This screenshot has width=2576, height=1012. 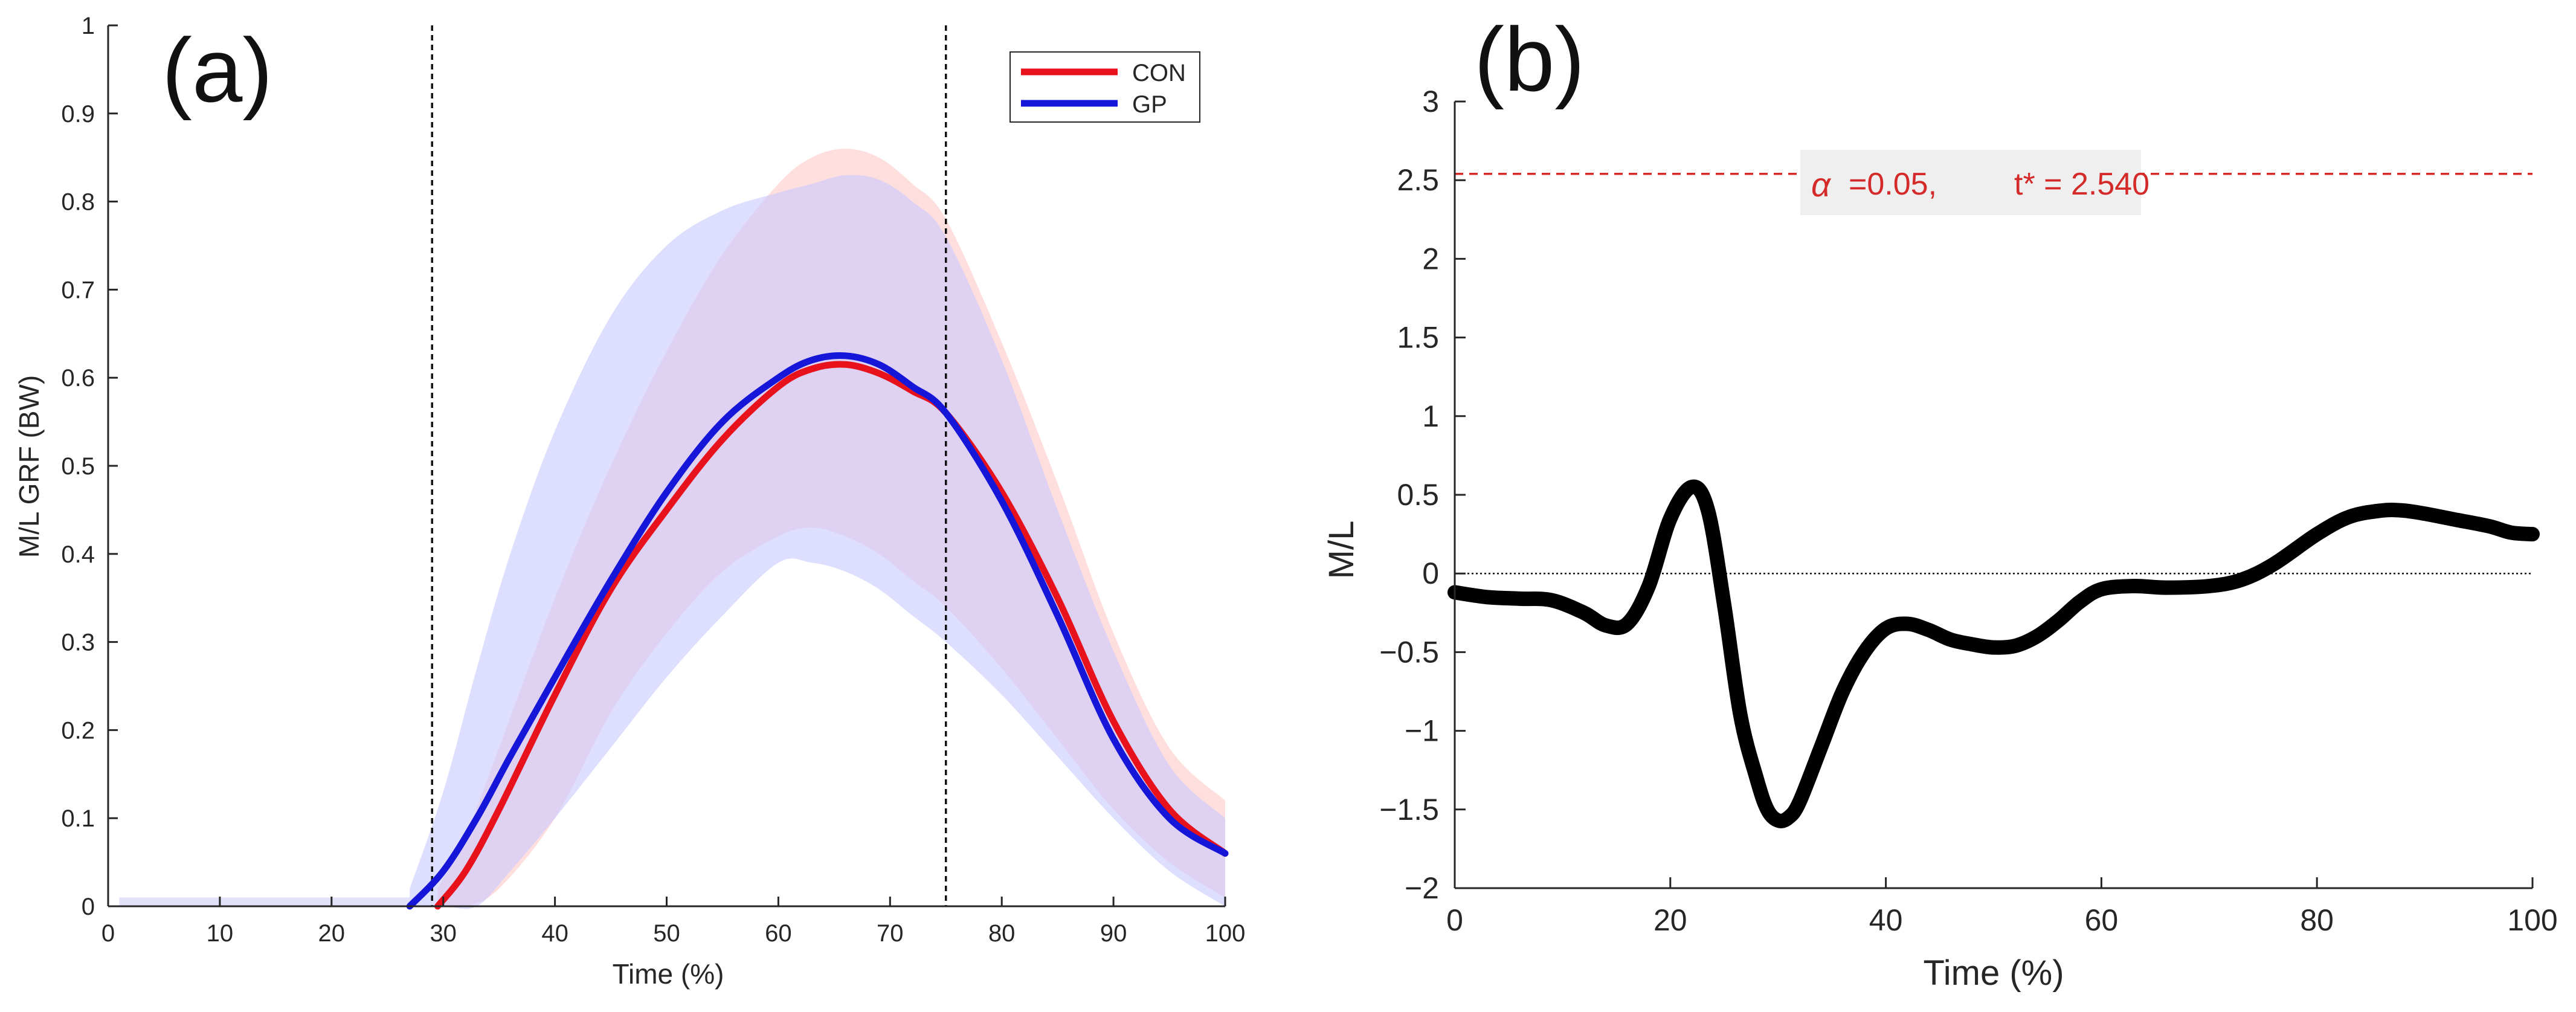 What do you see at coordinates (1455, 920) in the screenshot?
I see `b-x-tick-label: 0` at bounding box center [1455, 920].